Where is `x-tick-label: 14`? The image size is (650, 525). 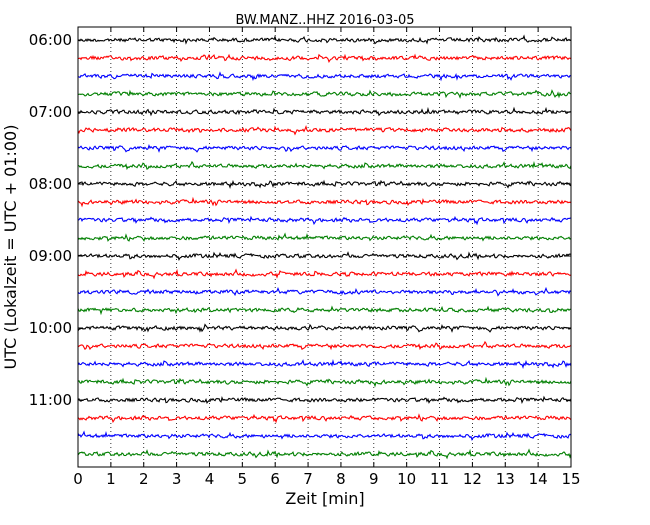 x-tick-label: 14 is located at coordinates (538, 479).